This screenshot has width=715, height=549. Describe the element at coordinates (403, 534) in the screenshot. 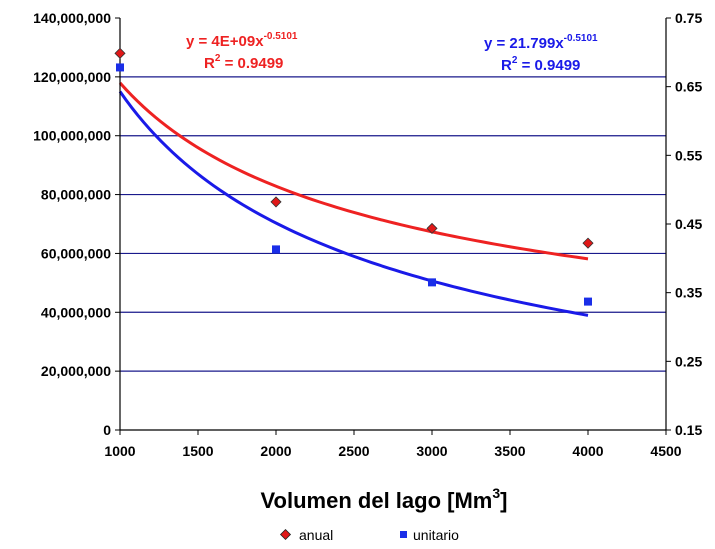

I see `legend-marker-unitario` at that location.